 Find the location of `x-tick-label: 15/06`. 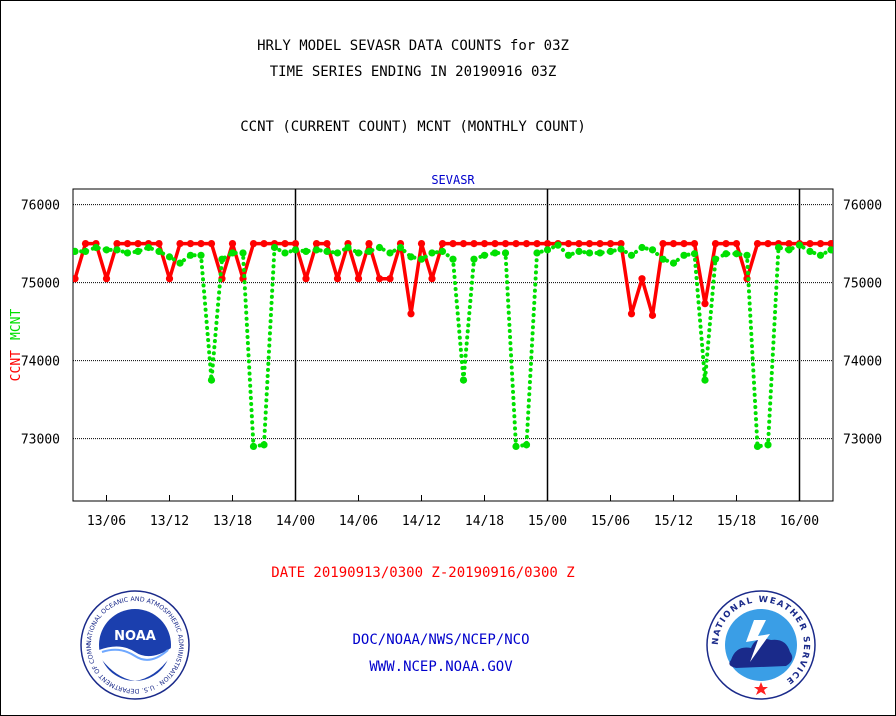

x-tick-label: 15/06 is located at coordinates (610, 521).